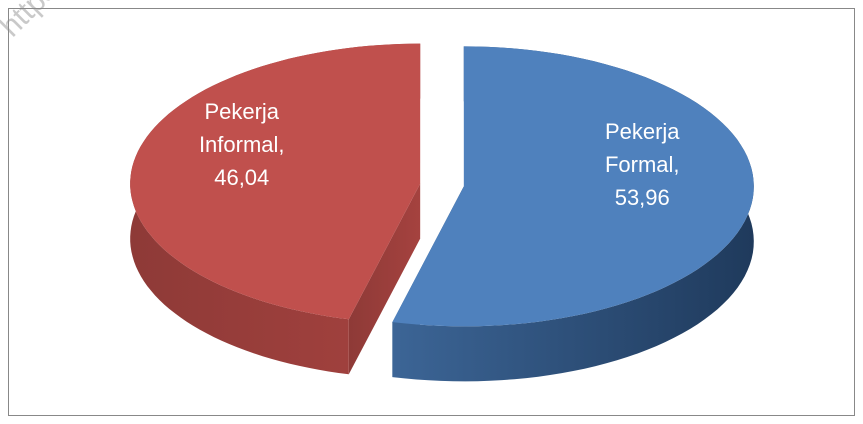  I want to click on label-category: Pekerja Informal, so click(239, 127).